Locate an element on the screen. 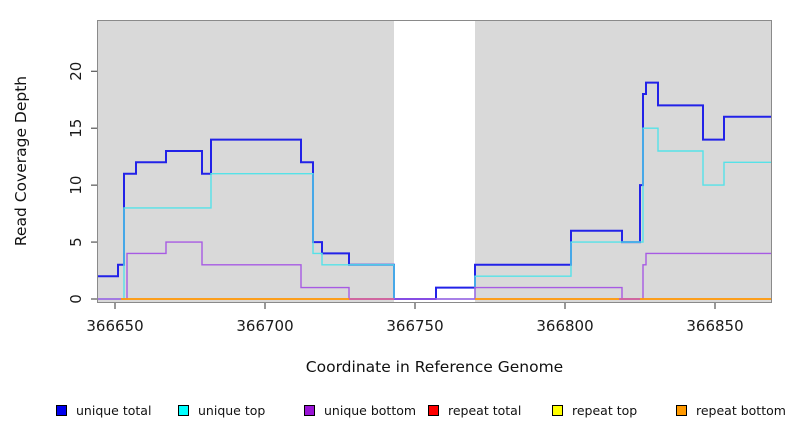 The image size is (792, 432). legend-item-repeat-total: repeat total is located at coordinates (474, 410).